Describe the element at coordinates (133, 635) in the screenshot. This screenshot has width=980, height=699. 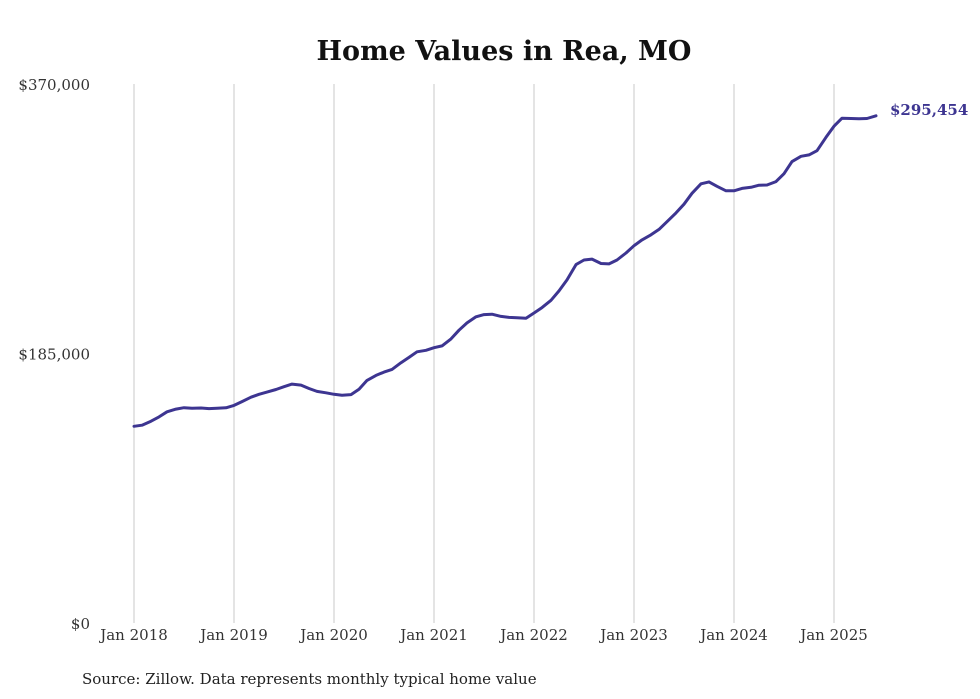
I see `x-tick-label: Jan 2018` at that location.